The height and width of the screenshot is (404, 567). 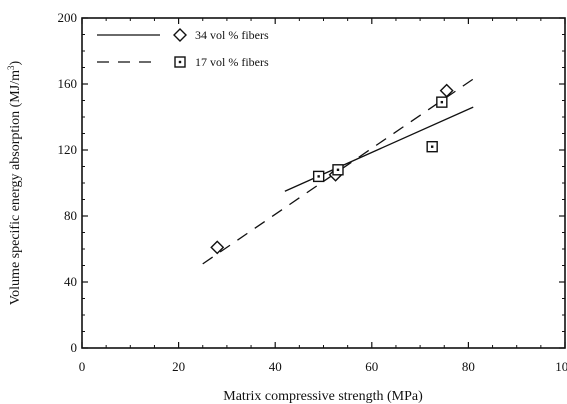 I want to click on y-axis-title-close: ), so click(x=15, y=63).